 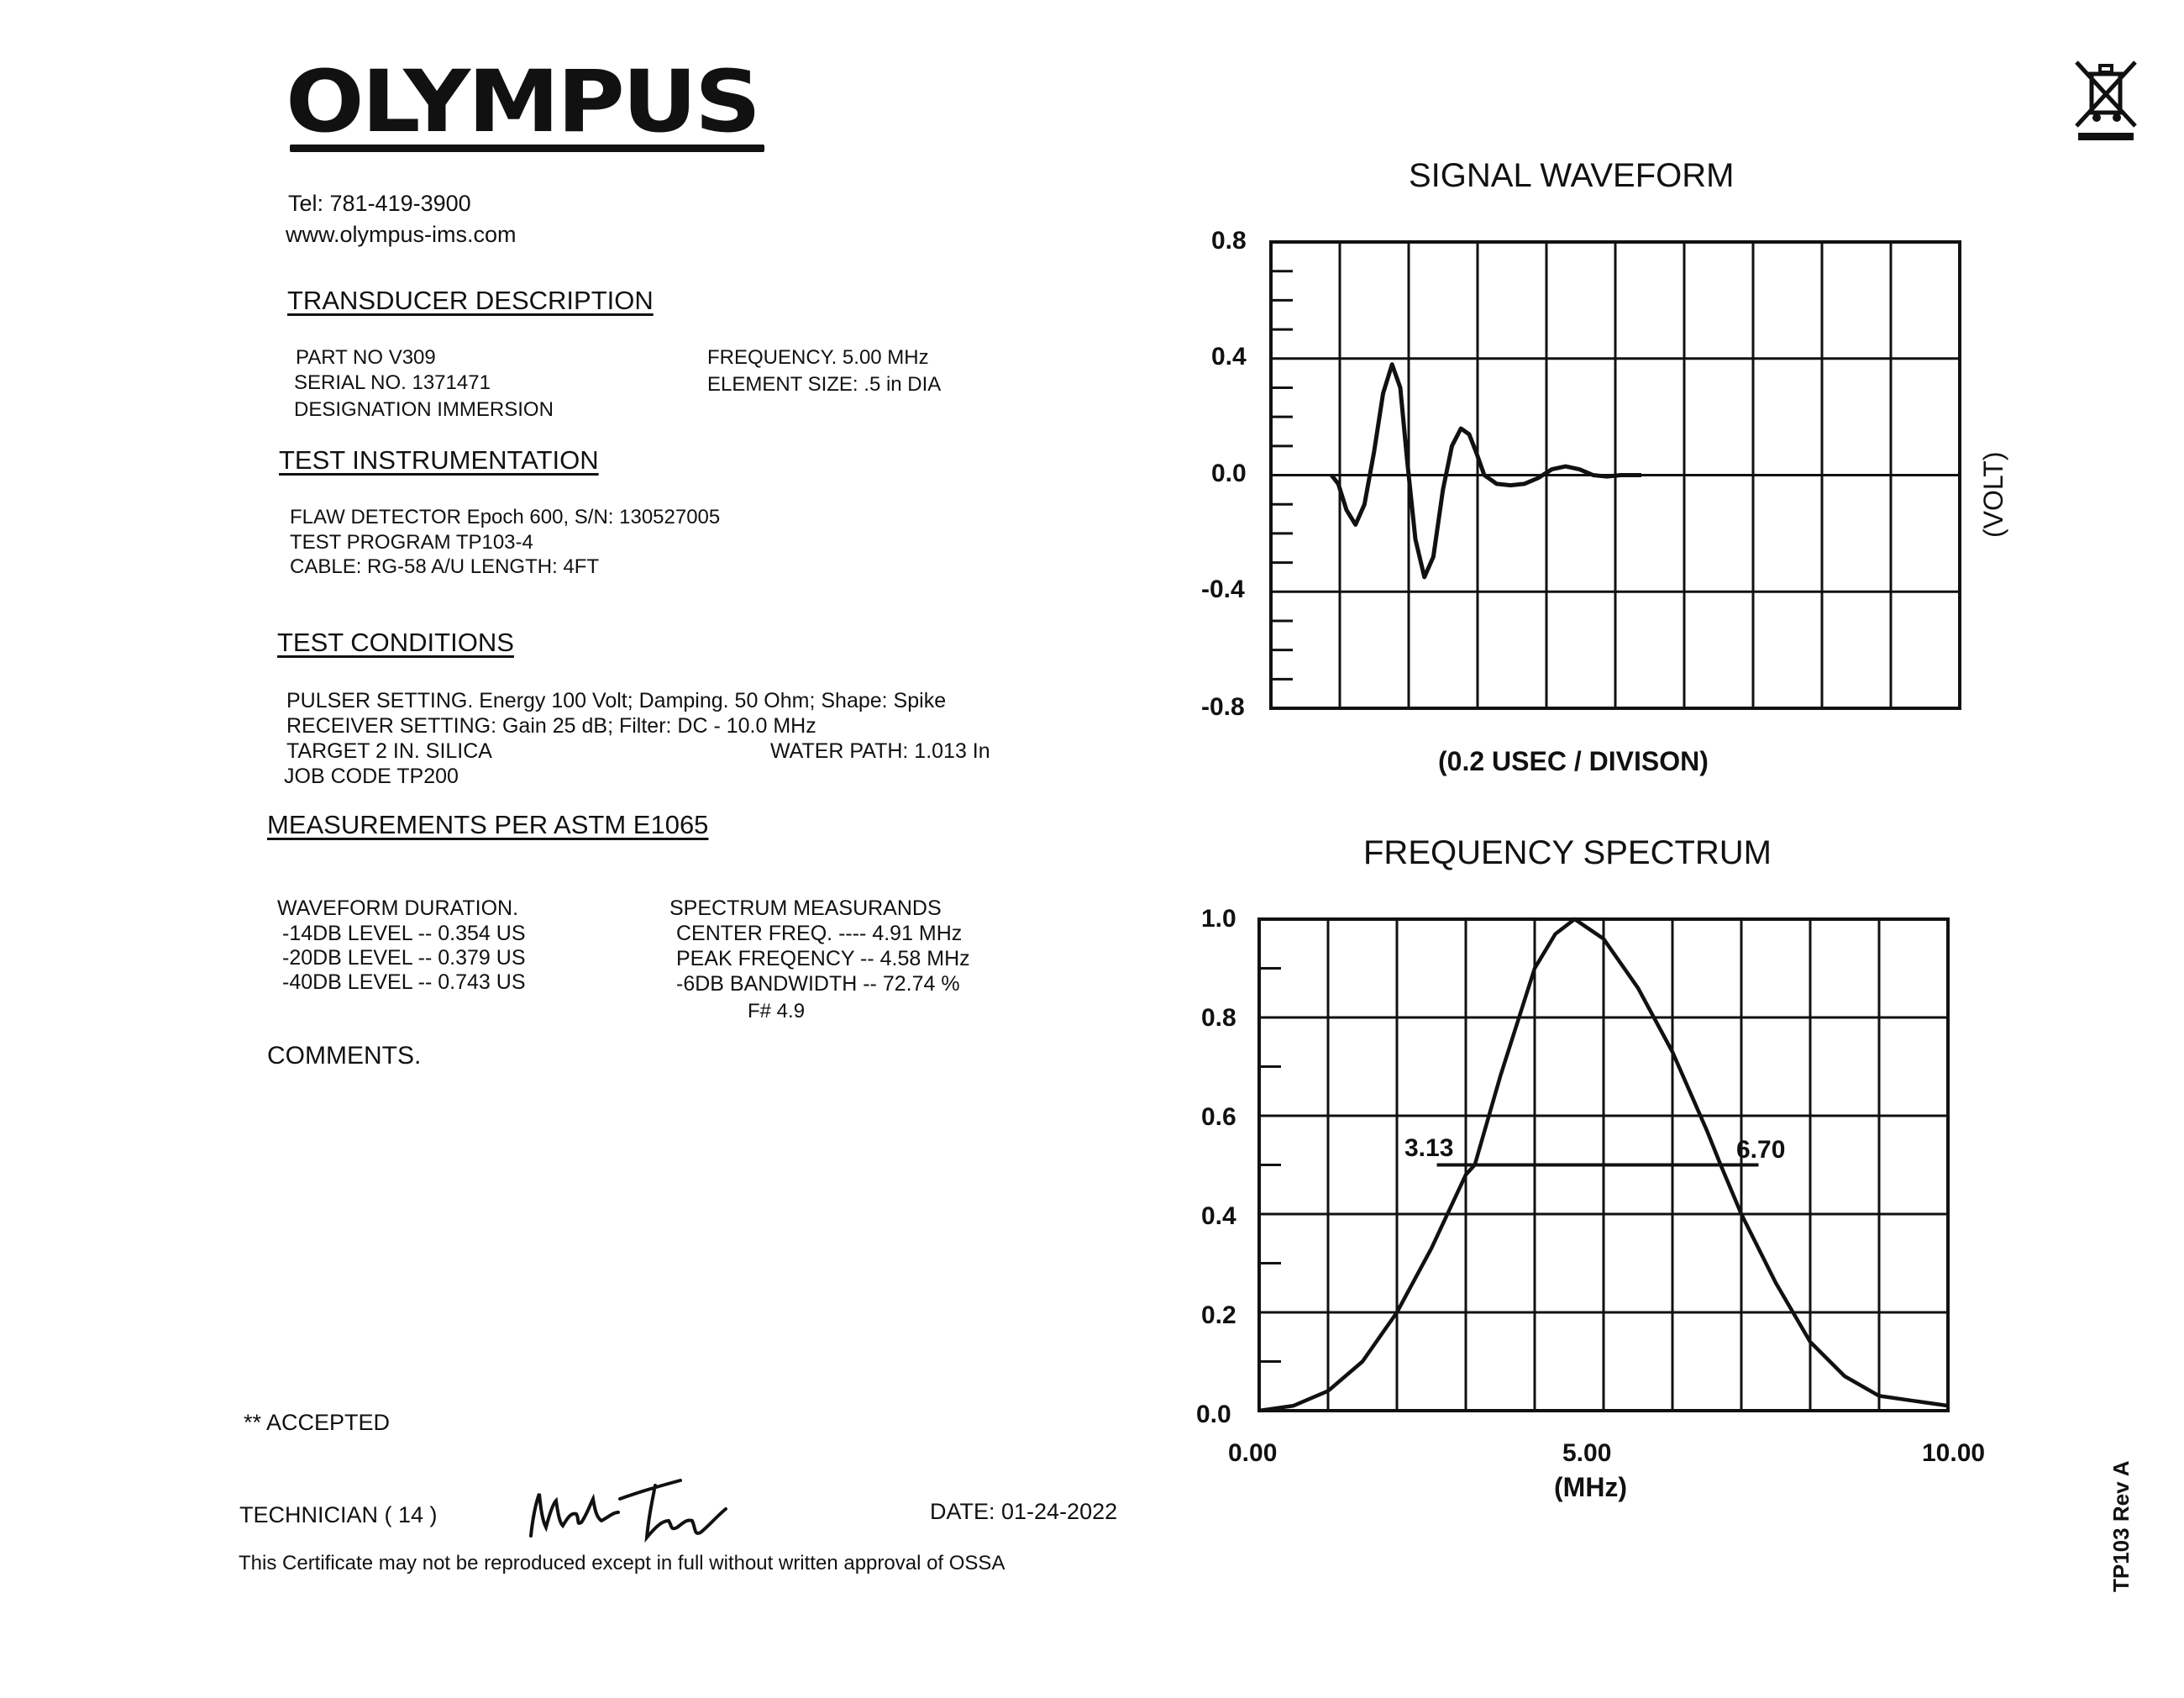 I want to click on technician-label: TECHNICIAN ( 14 ), so click(x=338, y=1514).